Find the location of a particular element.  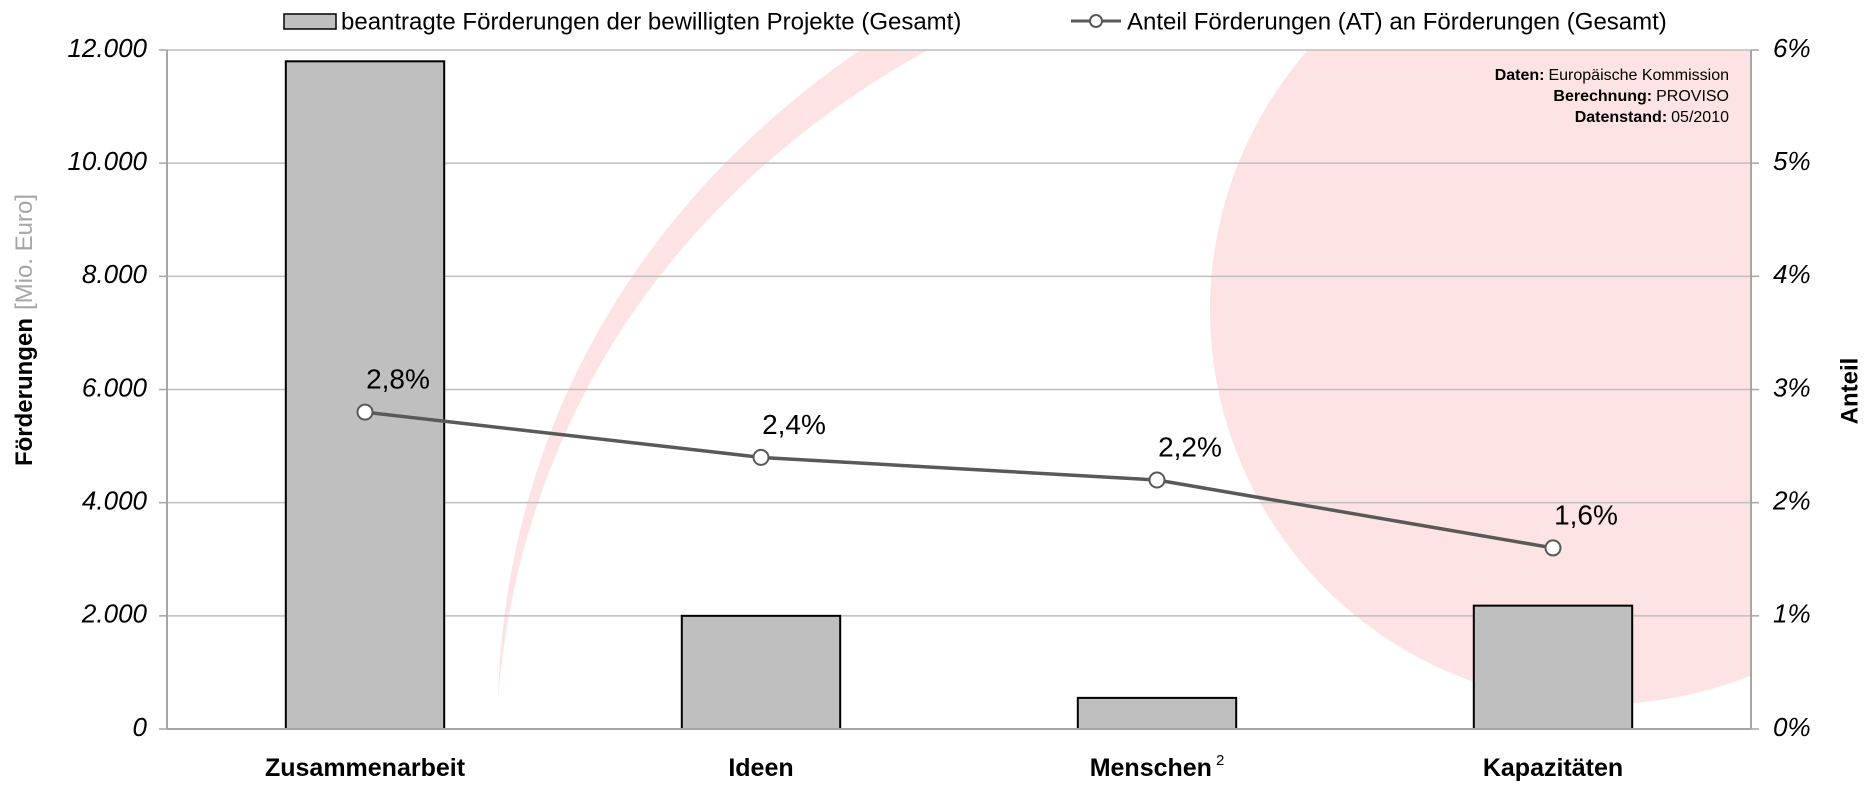

category-name: Zusammenarbeit is located at coordinates (365, 768).